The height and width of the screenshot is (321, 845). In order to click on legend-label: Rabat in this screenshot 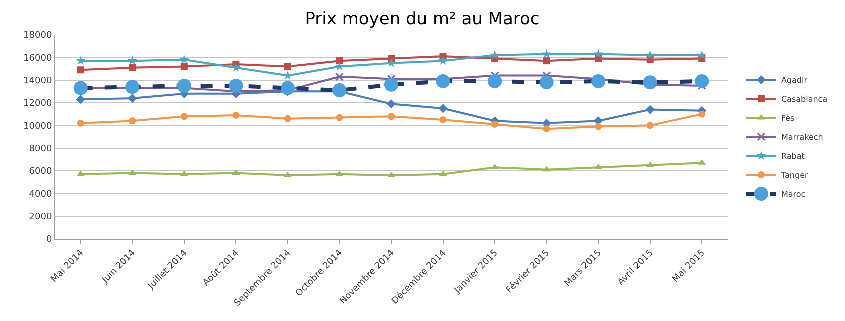, I will do `click(793, 157)`.